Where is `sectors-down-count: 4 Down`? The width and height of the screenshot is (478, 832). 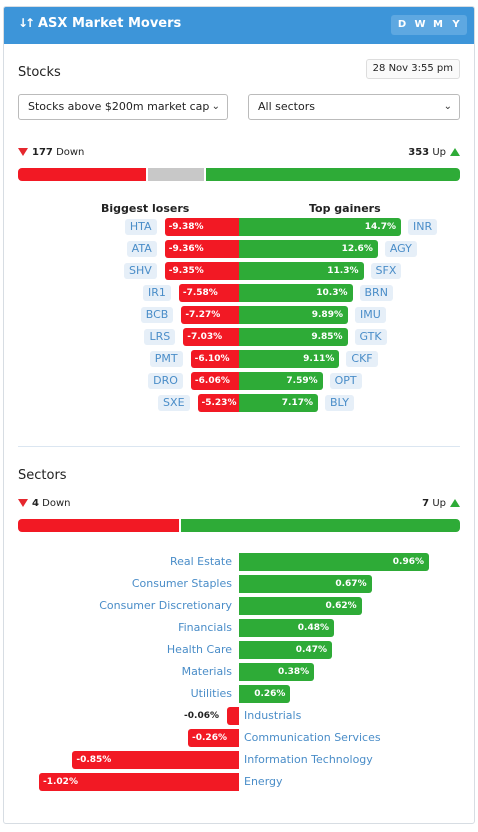 sectors-down-count: 4 Down is located at coordinates (44, 503).